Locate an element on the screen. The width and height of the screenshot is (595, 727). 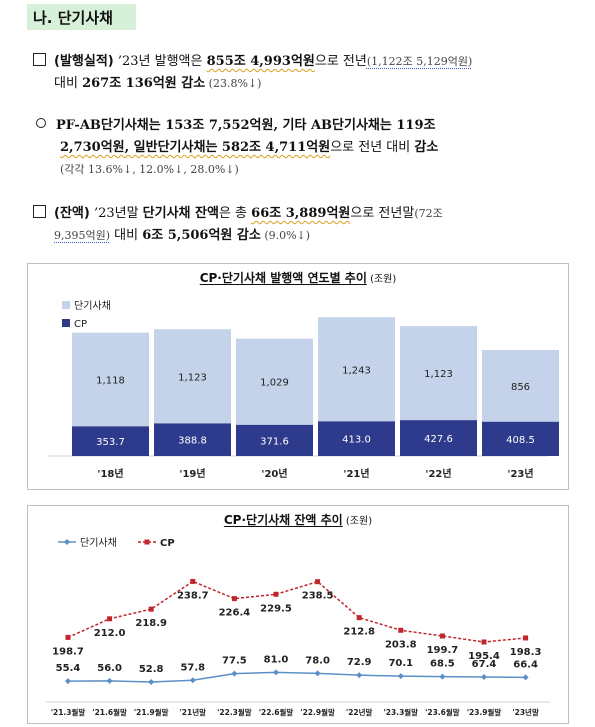
data-label-short-term-bond: 78.0 is located at coordinates (317, 660).